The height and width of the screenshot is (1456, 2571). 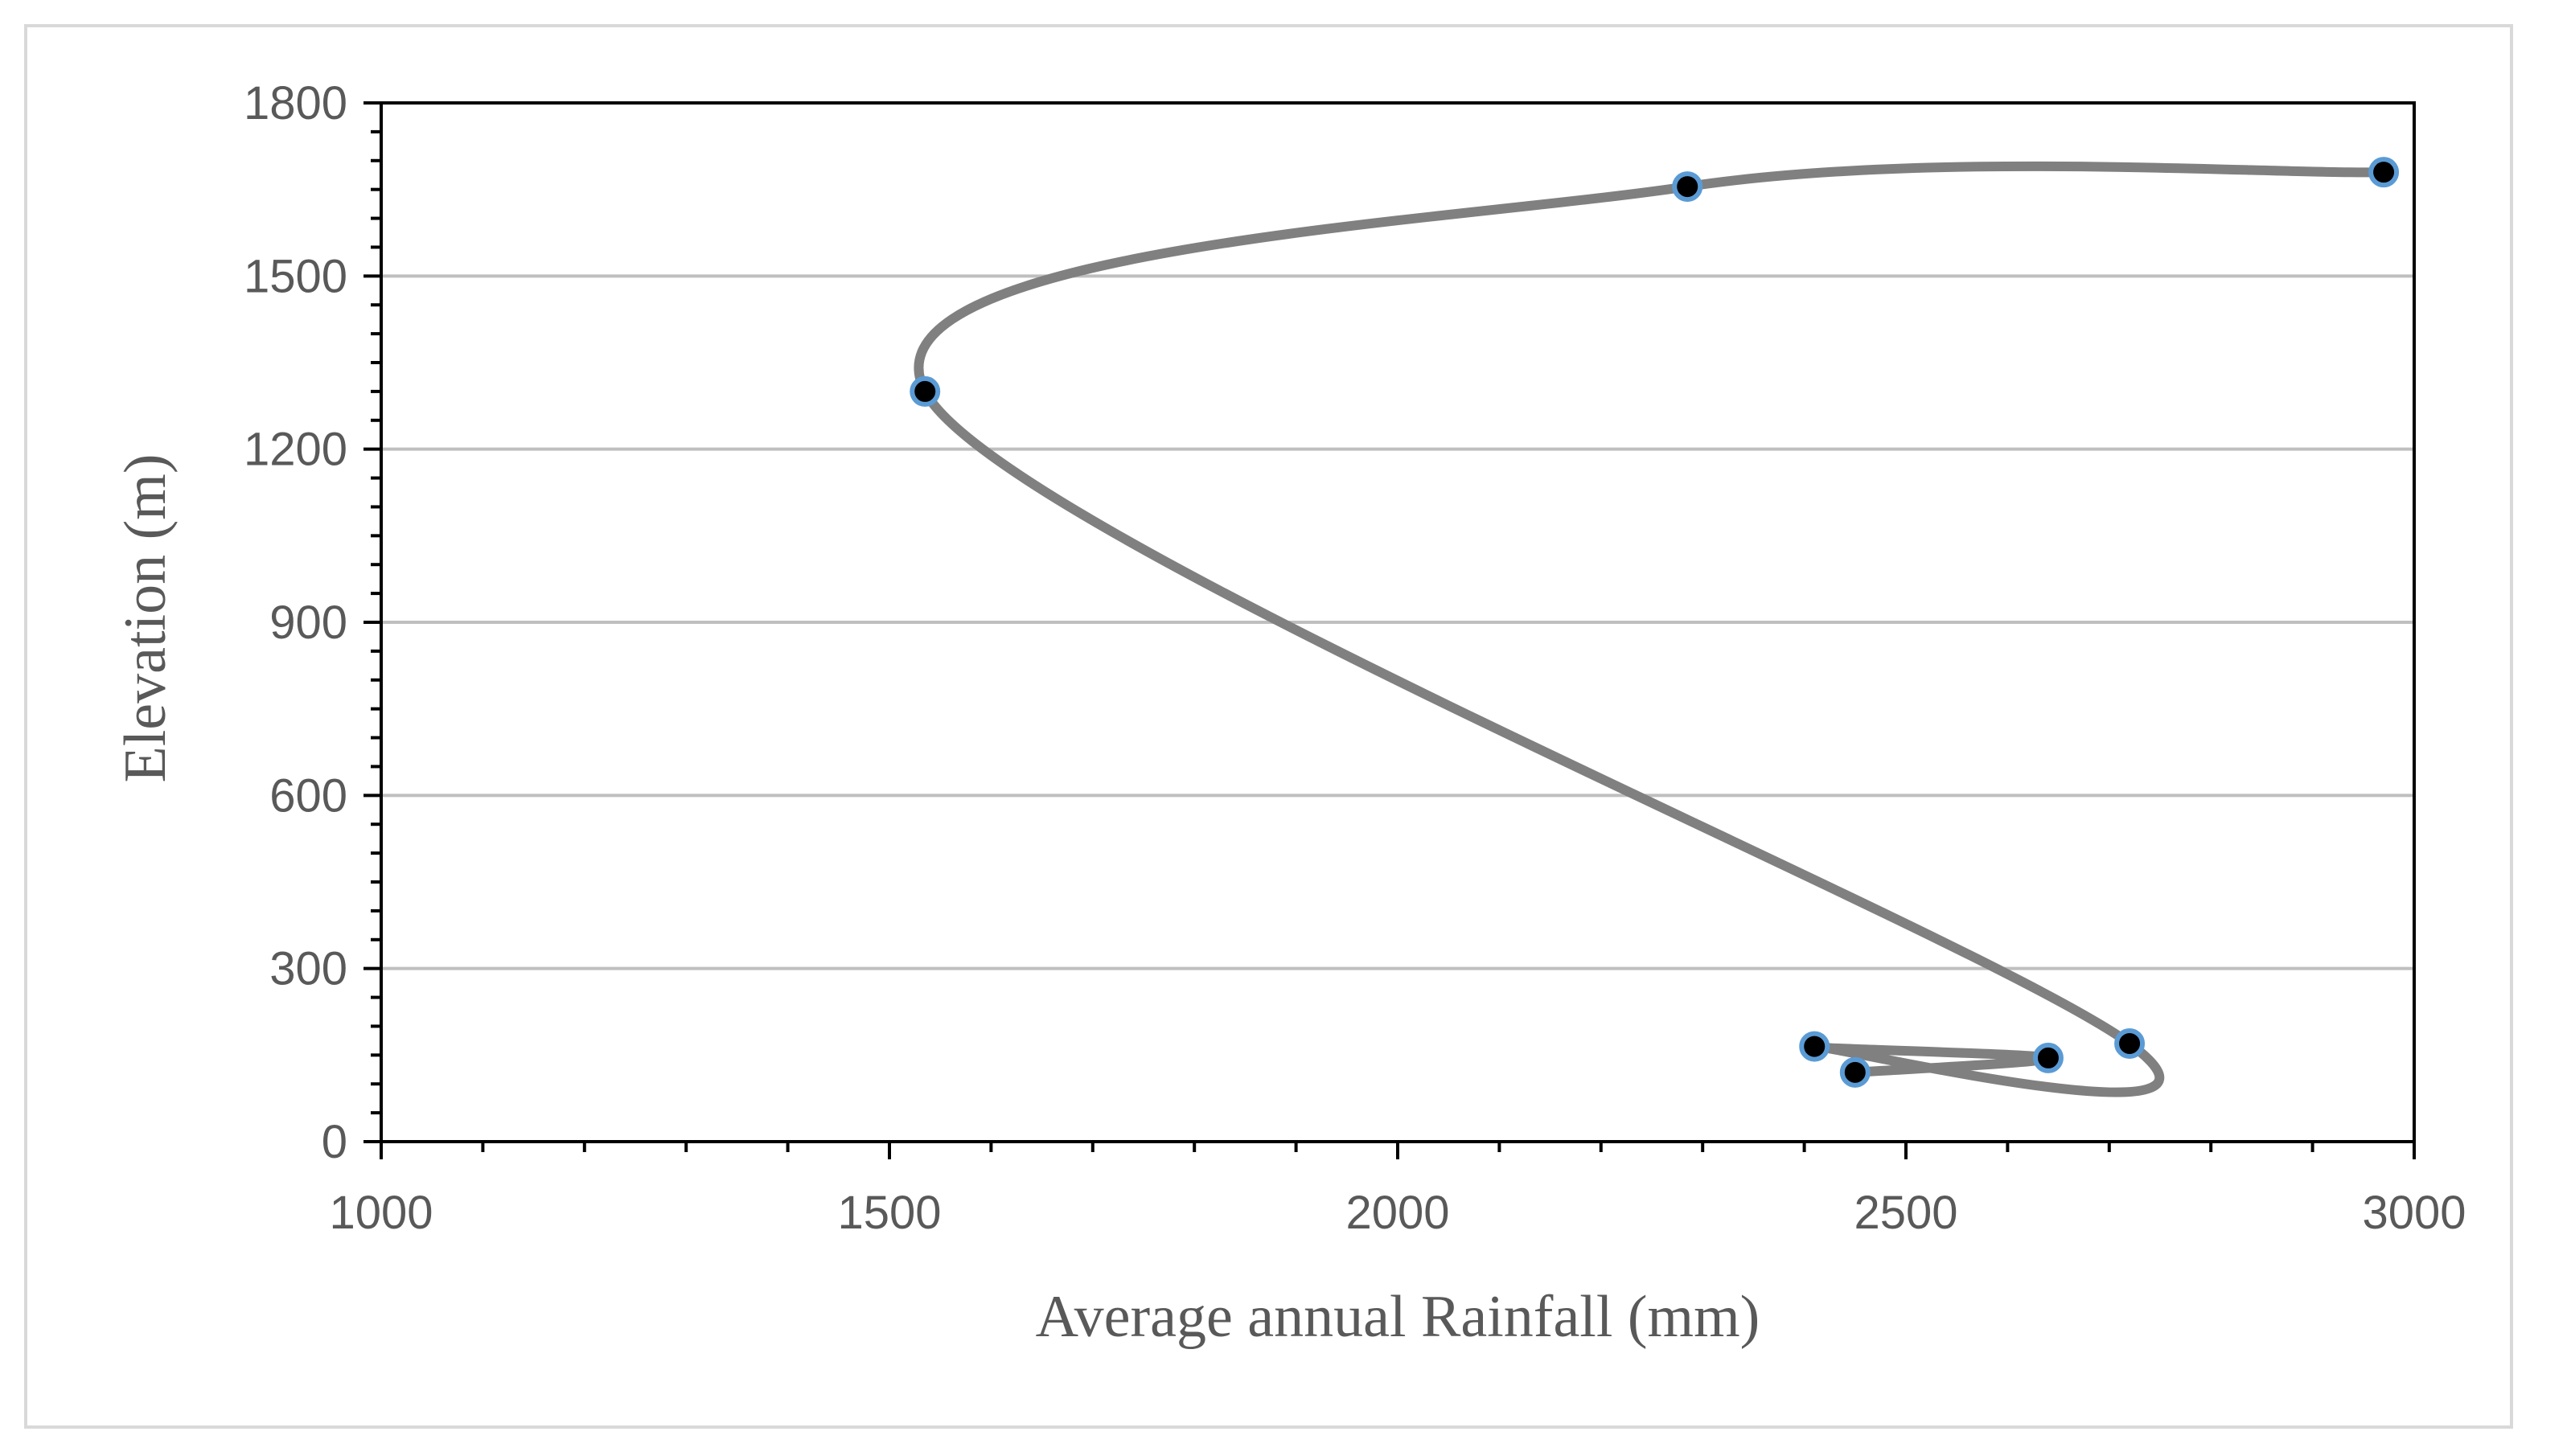 What do you see at coordinates (308, 623) in the screenshot?
I see `y-tick-label-900: 900` at bounding box center [308, 623].